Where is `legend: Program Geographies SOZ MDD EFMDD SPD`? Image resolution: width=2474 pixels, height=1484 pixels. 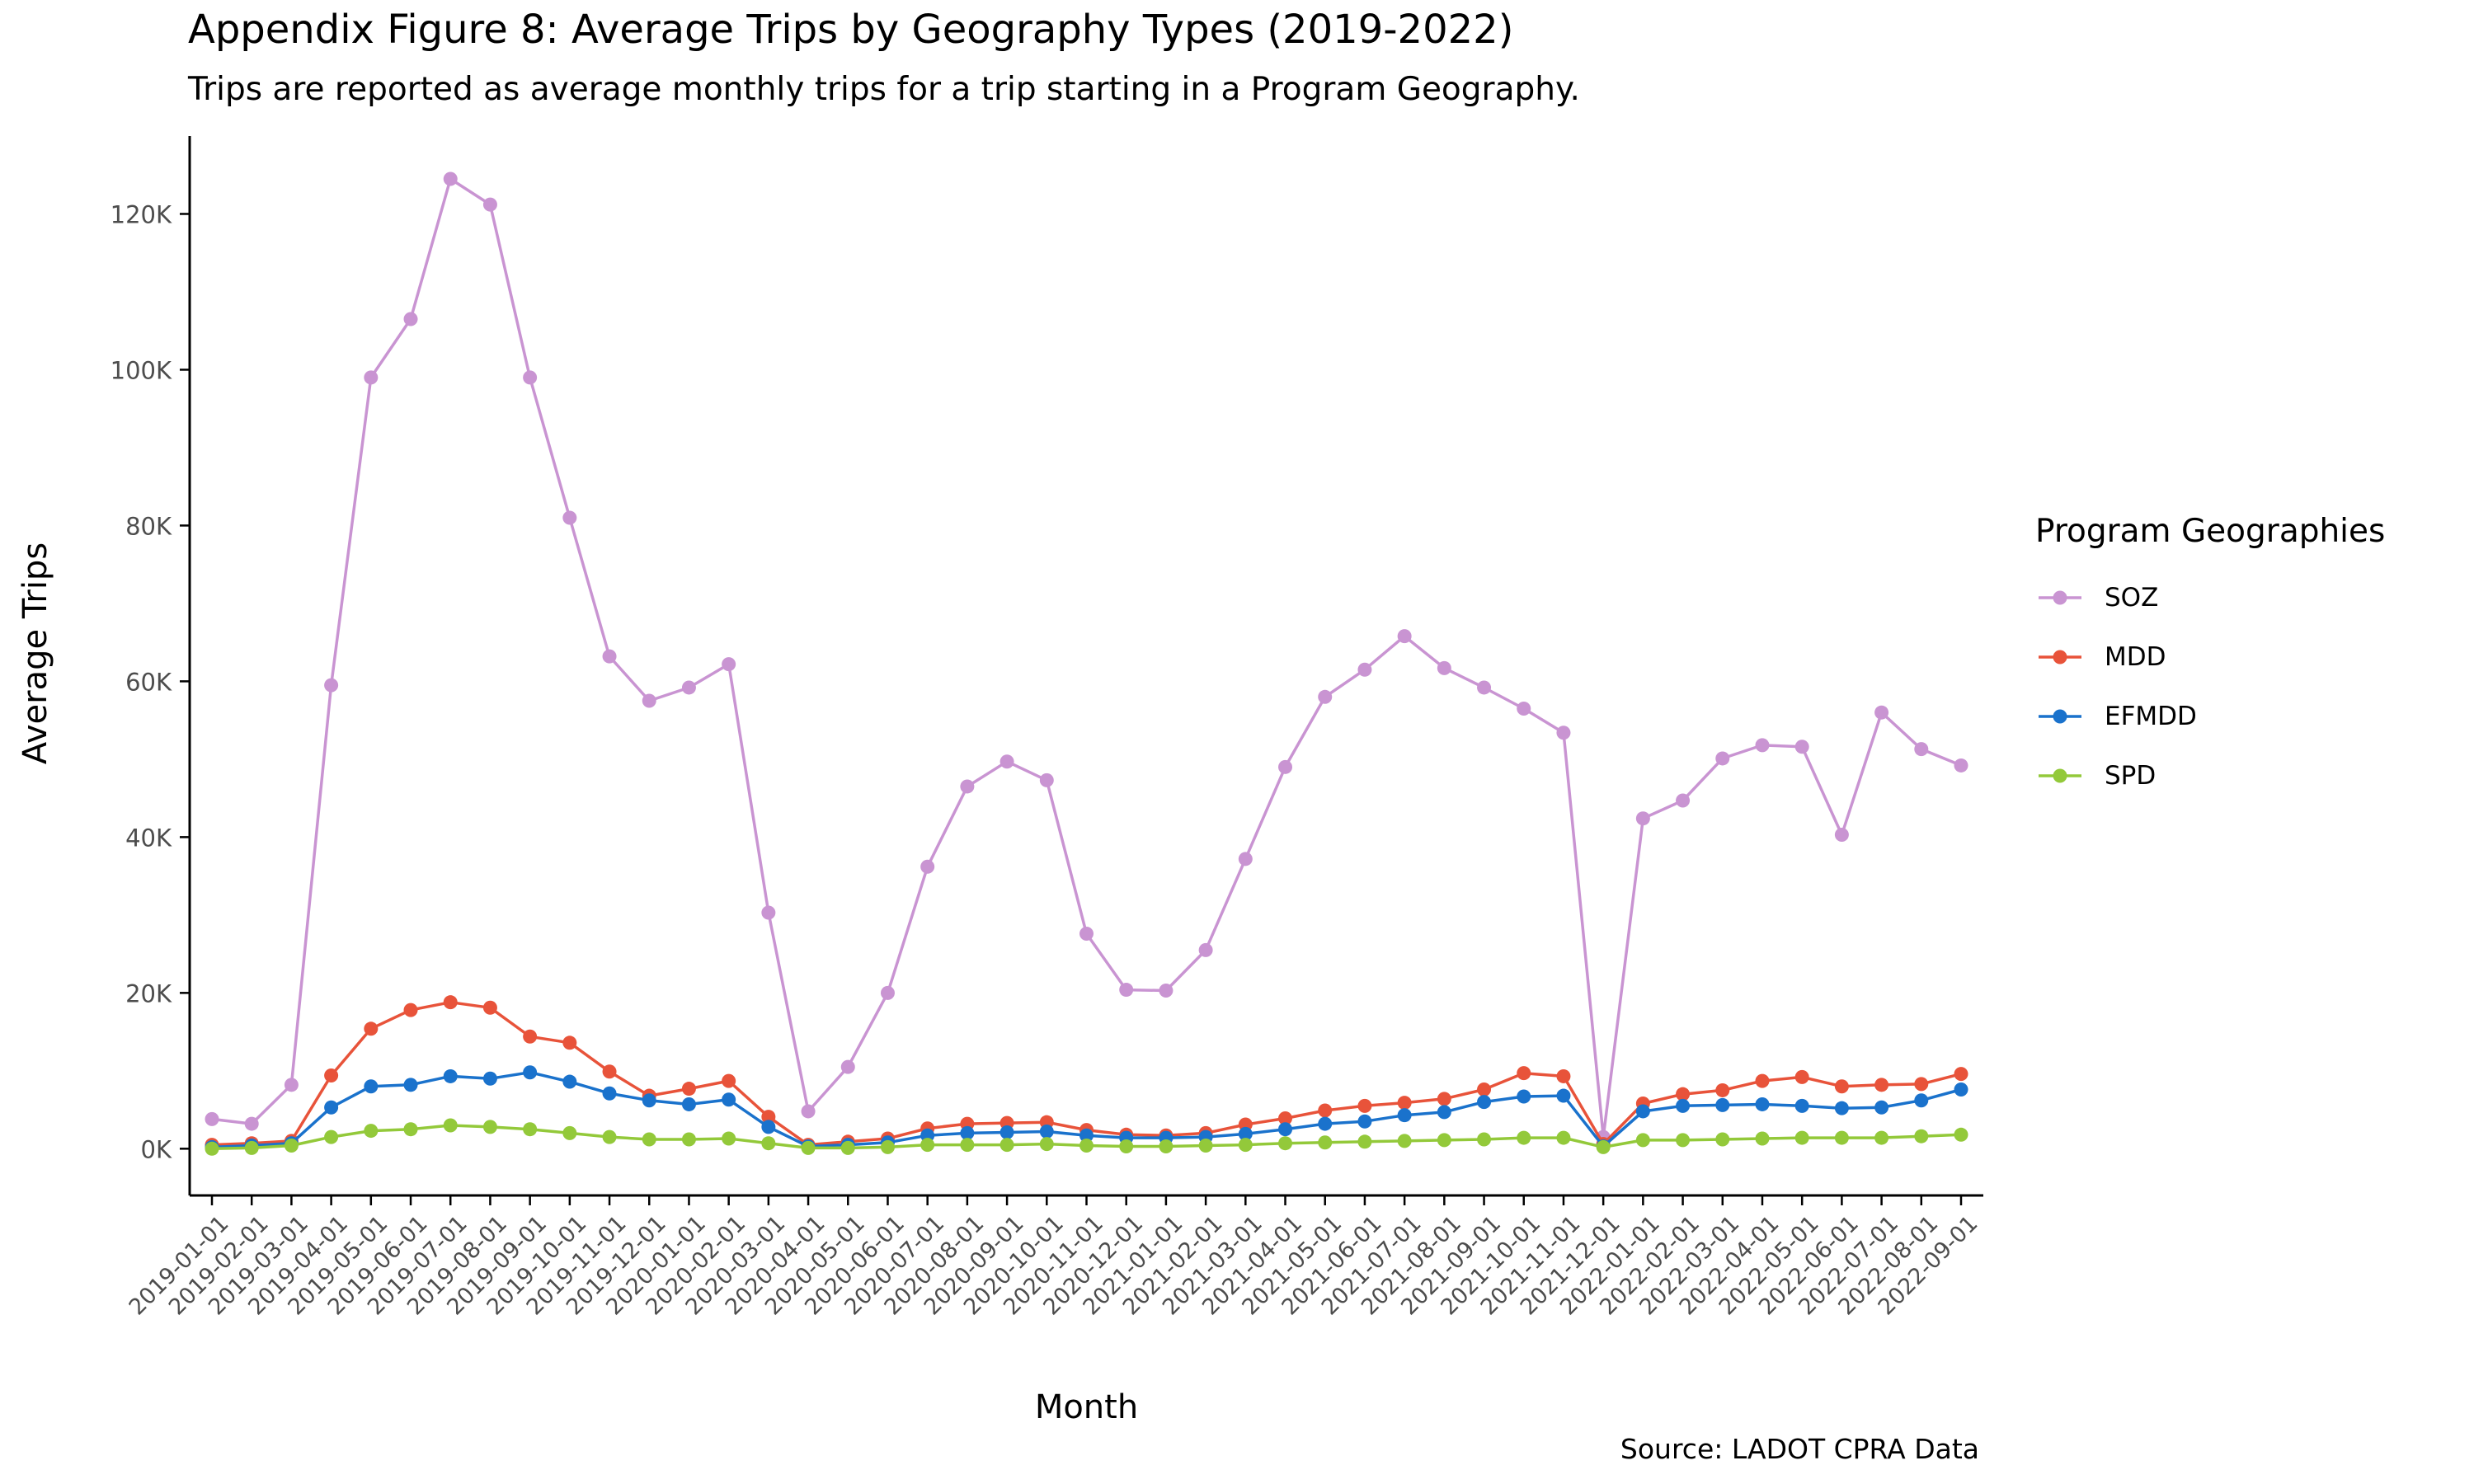 legend: Program Geographies SOZ MDD EFMDD SPD is located at coordinates (2210, 659).